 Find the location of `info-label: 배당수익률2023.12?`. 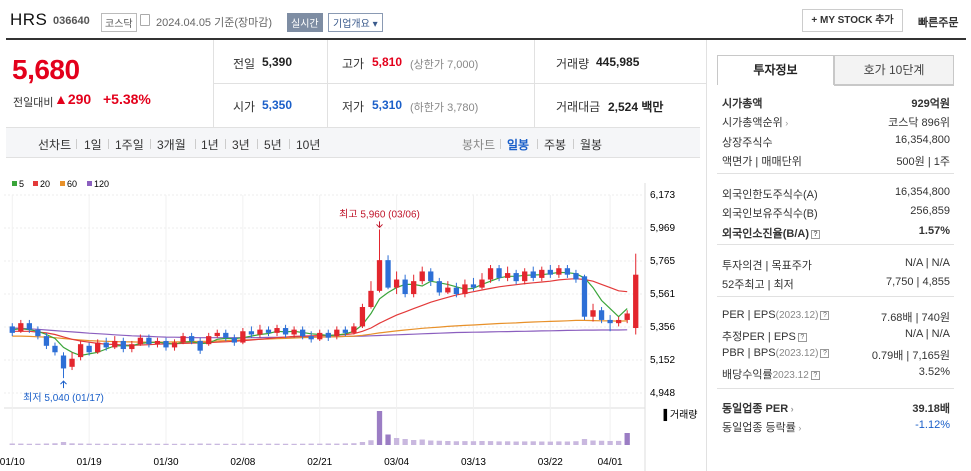

info-label: 배당수익률2023.12? is located at coordinates (771, 374).